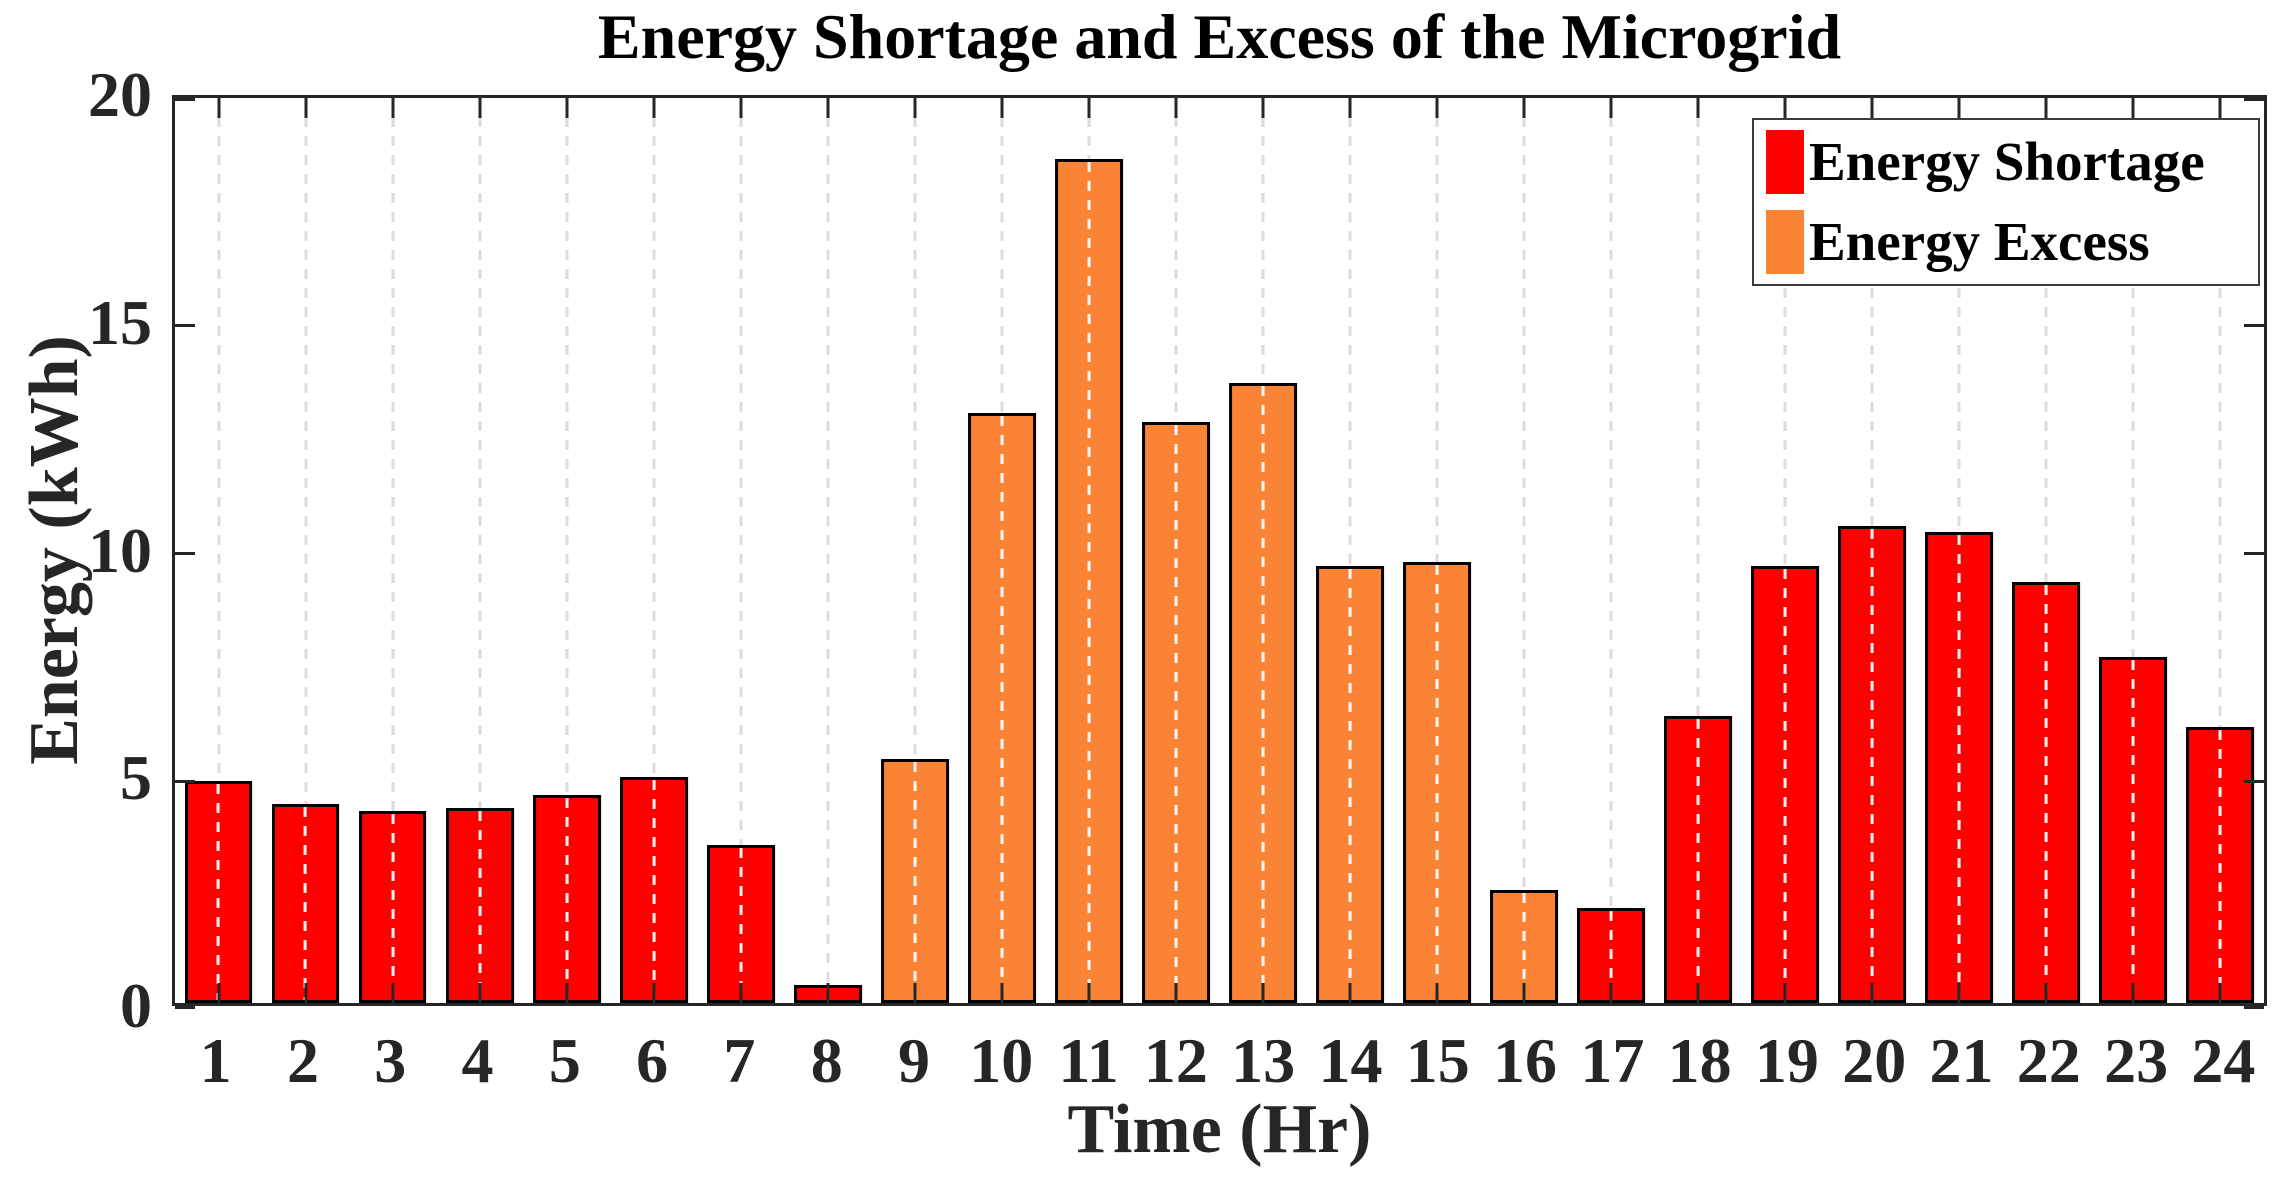 The image size is (2287, 1183). Describe the element at coordinates (1525, 1060) in the screenshot. I see `x-tick-label-16: 16` at that location.